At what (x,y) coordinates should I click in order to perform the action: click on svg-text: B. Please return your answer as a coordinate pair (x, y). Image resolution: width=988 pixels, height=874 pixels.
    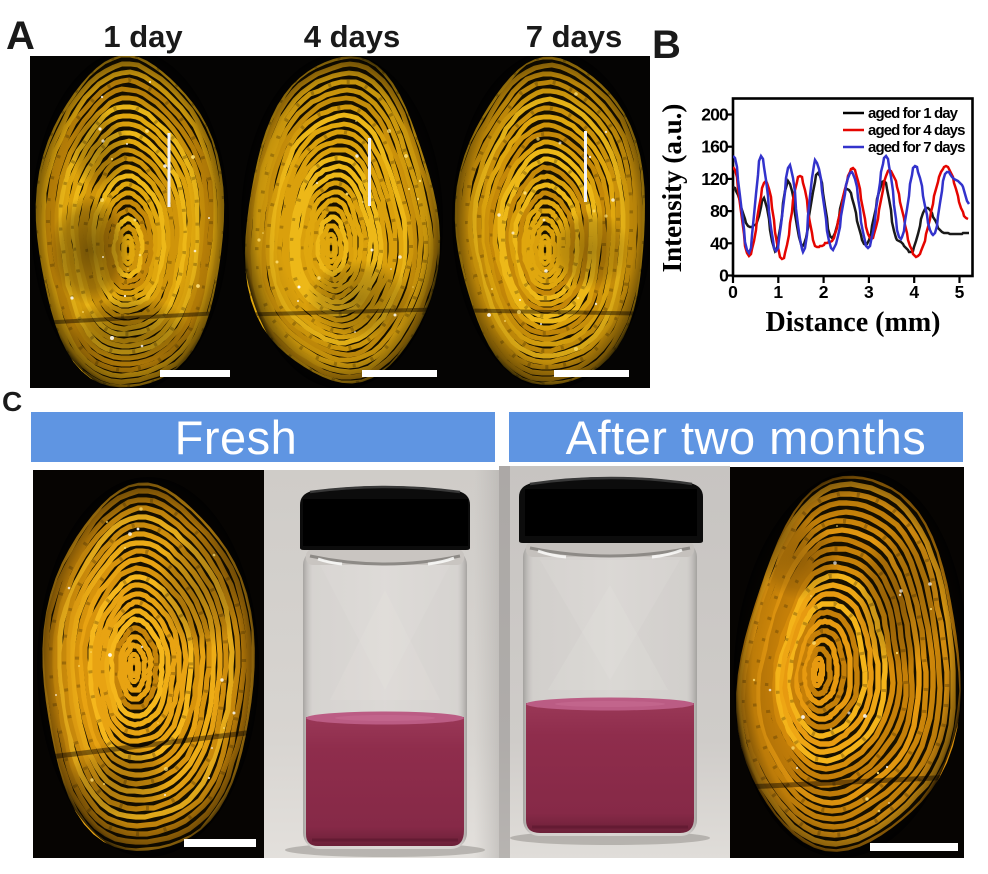
    Looking at the image, I should click on (666, 45).